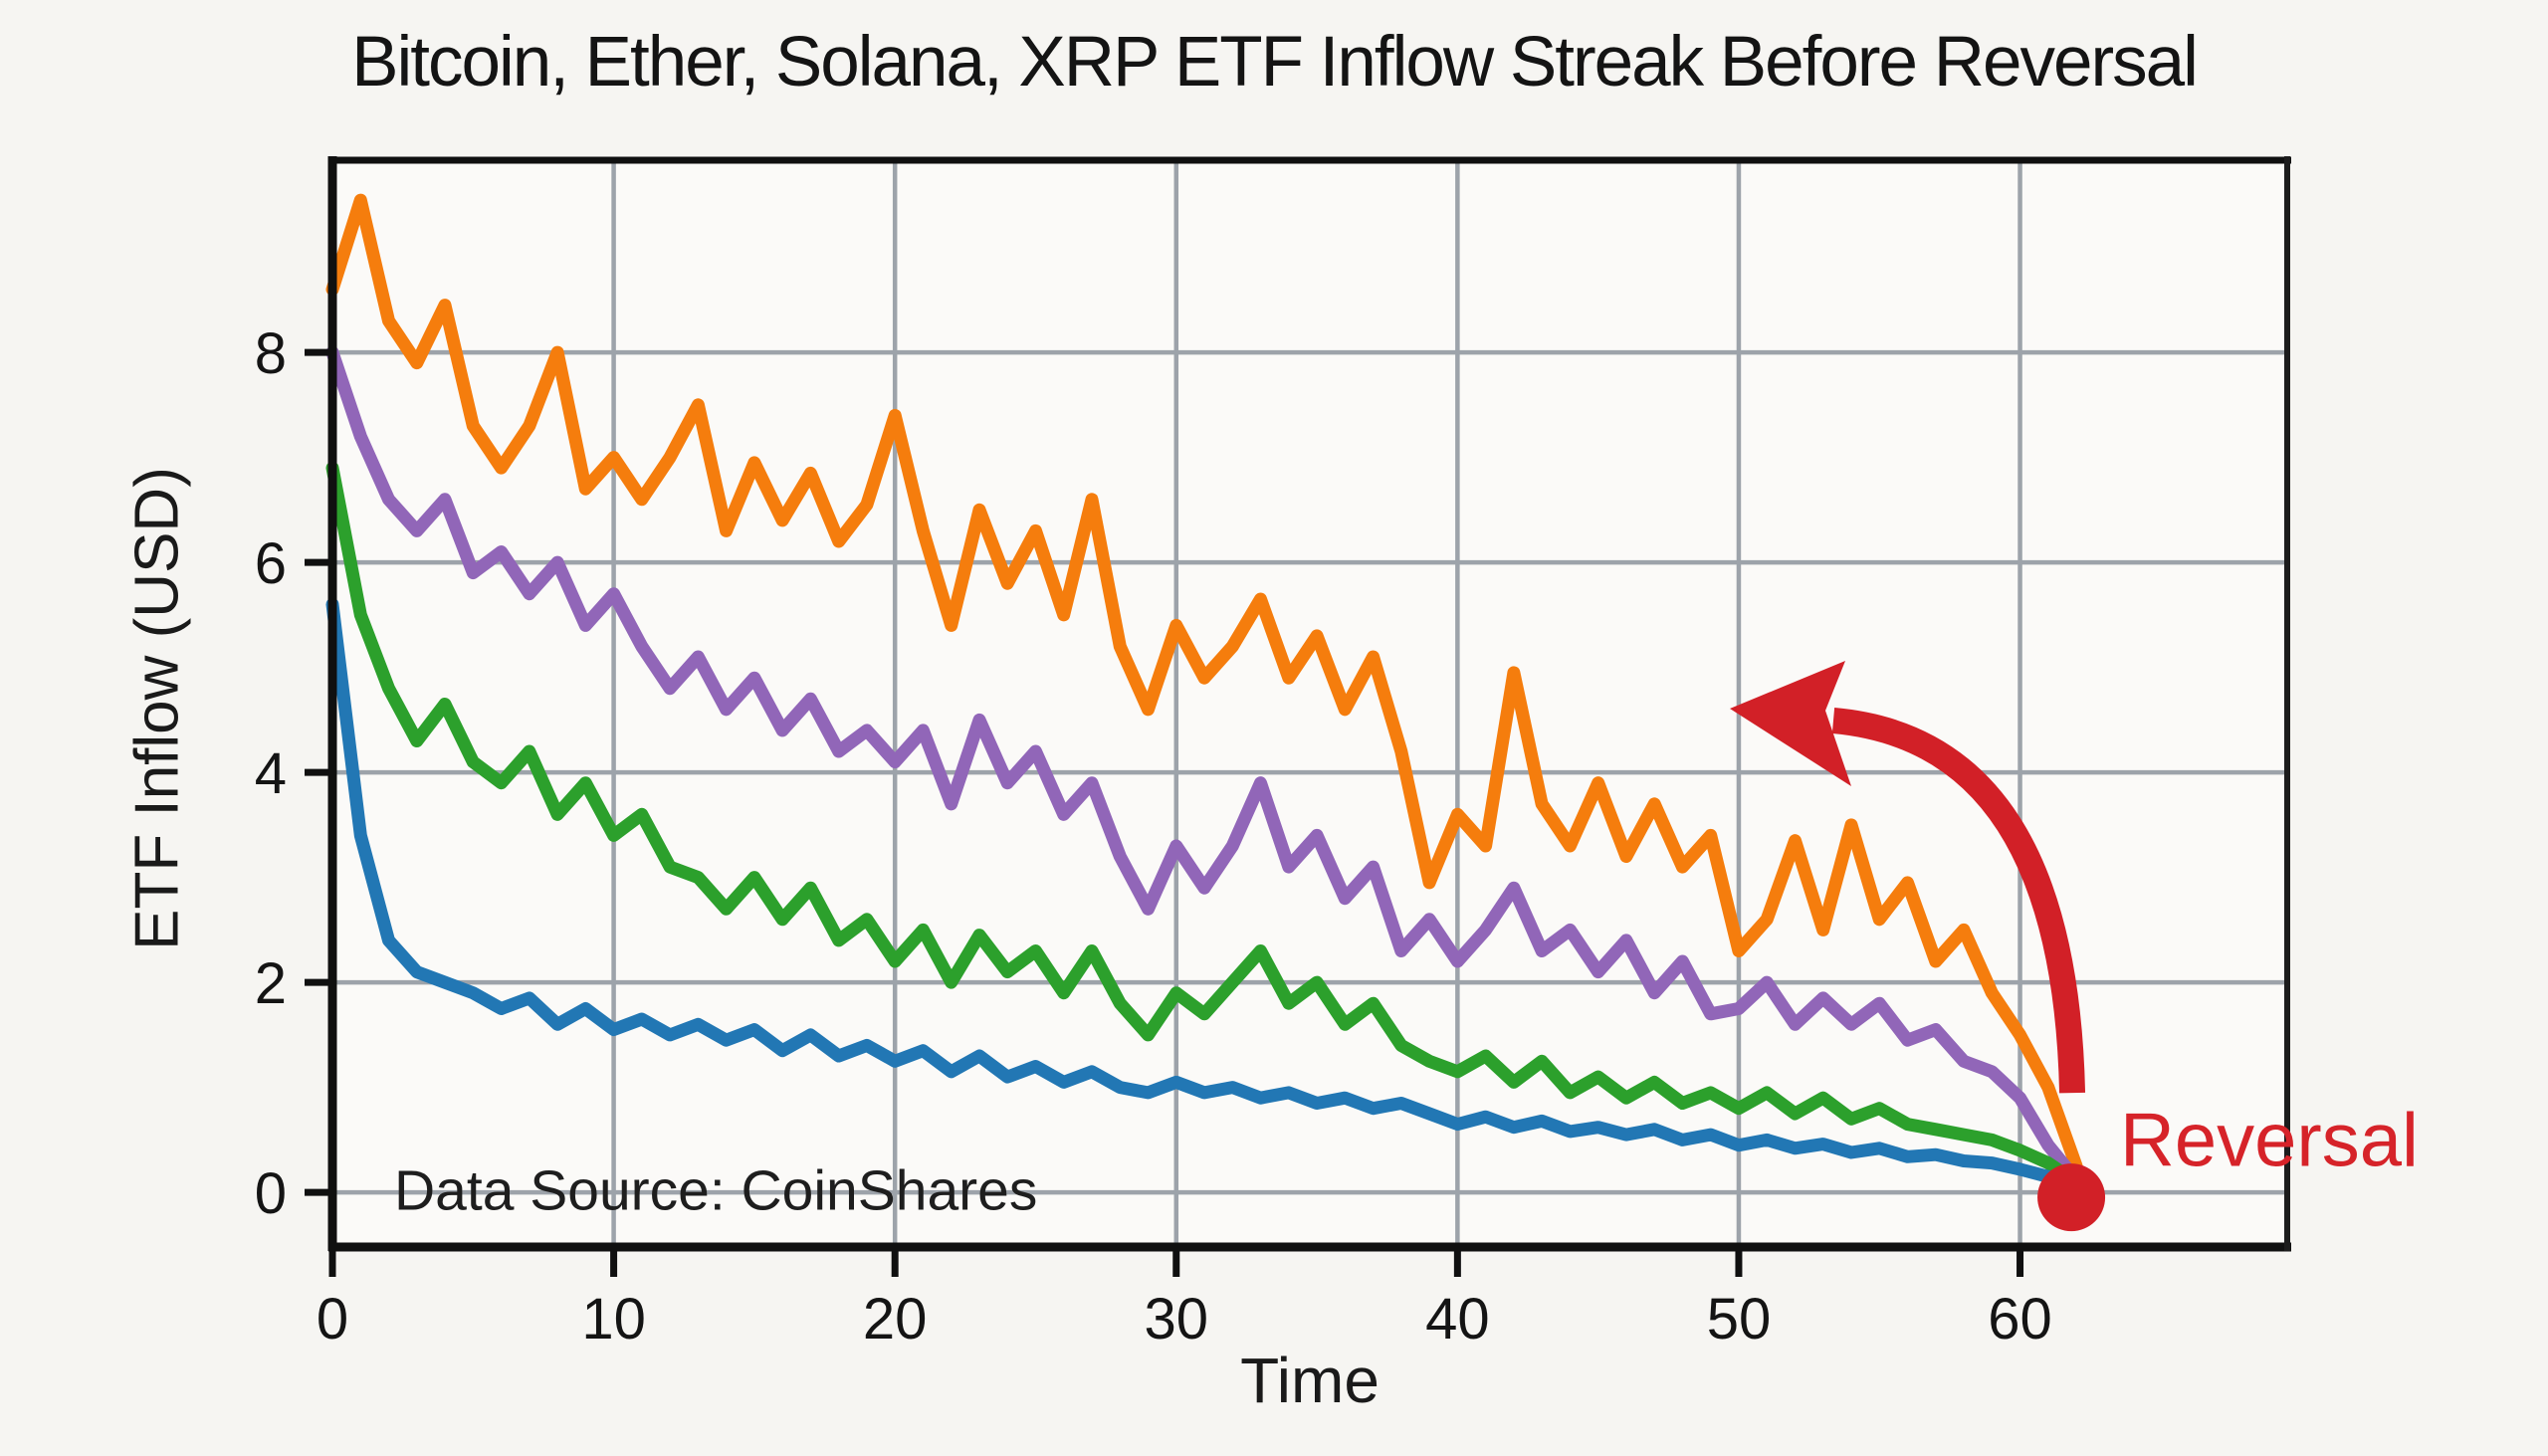 This screenshot has width=2548, height=1456. Describe the element at coordinates (2269, 1140) in the screenshot. I see `reversal-annotation-label: Reversal` at that location.